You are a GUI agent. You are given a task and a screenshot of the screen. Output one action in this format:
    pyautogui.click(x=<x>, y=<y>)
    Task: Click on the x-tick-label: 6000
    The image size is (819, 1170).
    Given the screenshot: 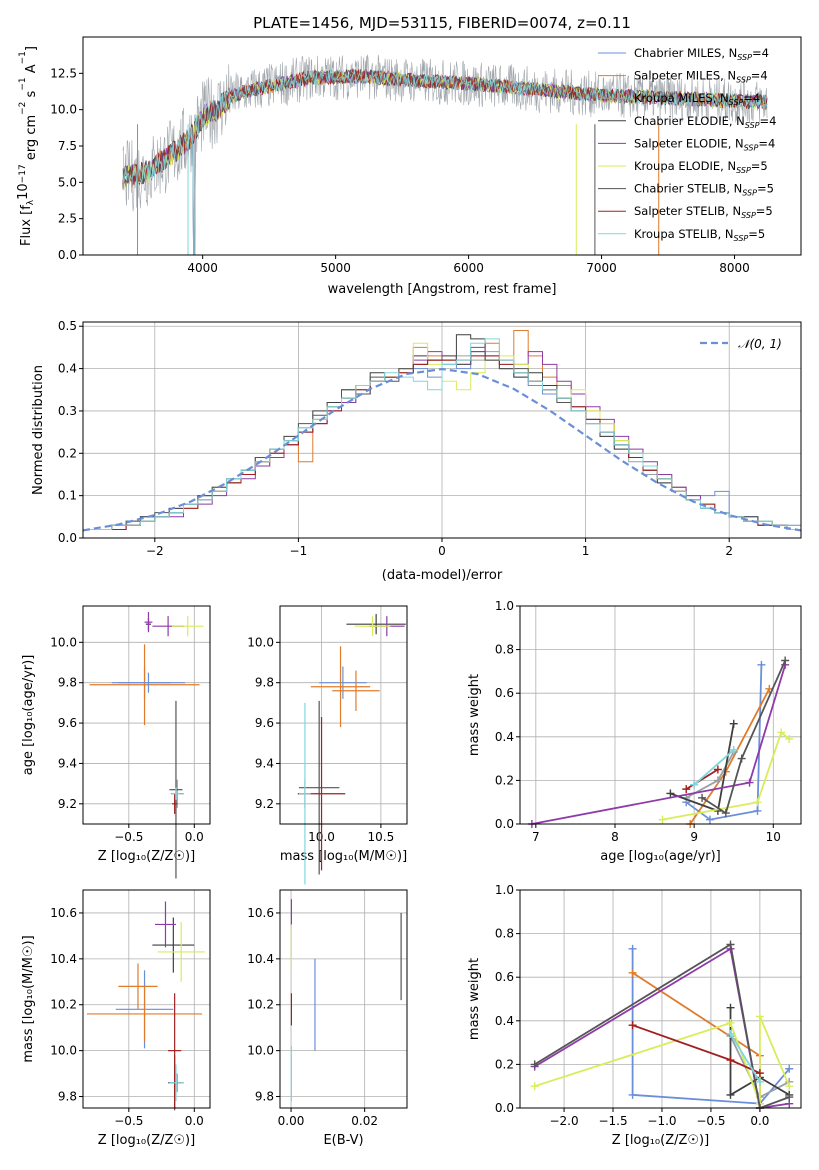 What is the action you would take?
    pyautogui.click(x=468, y=268)
    